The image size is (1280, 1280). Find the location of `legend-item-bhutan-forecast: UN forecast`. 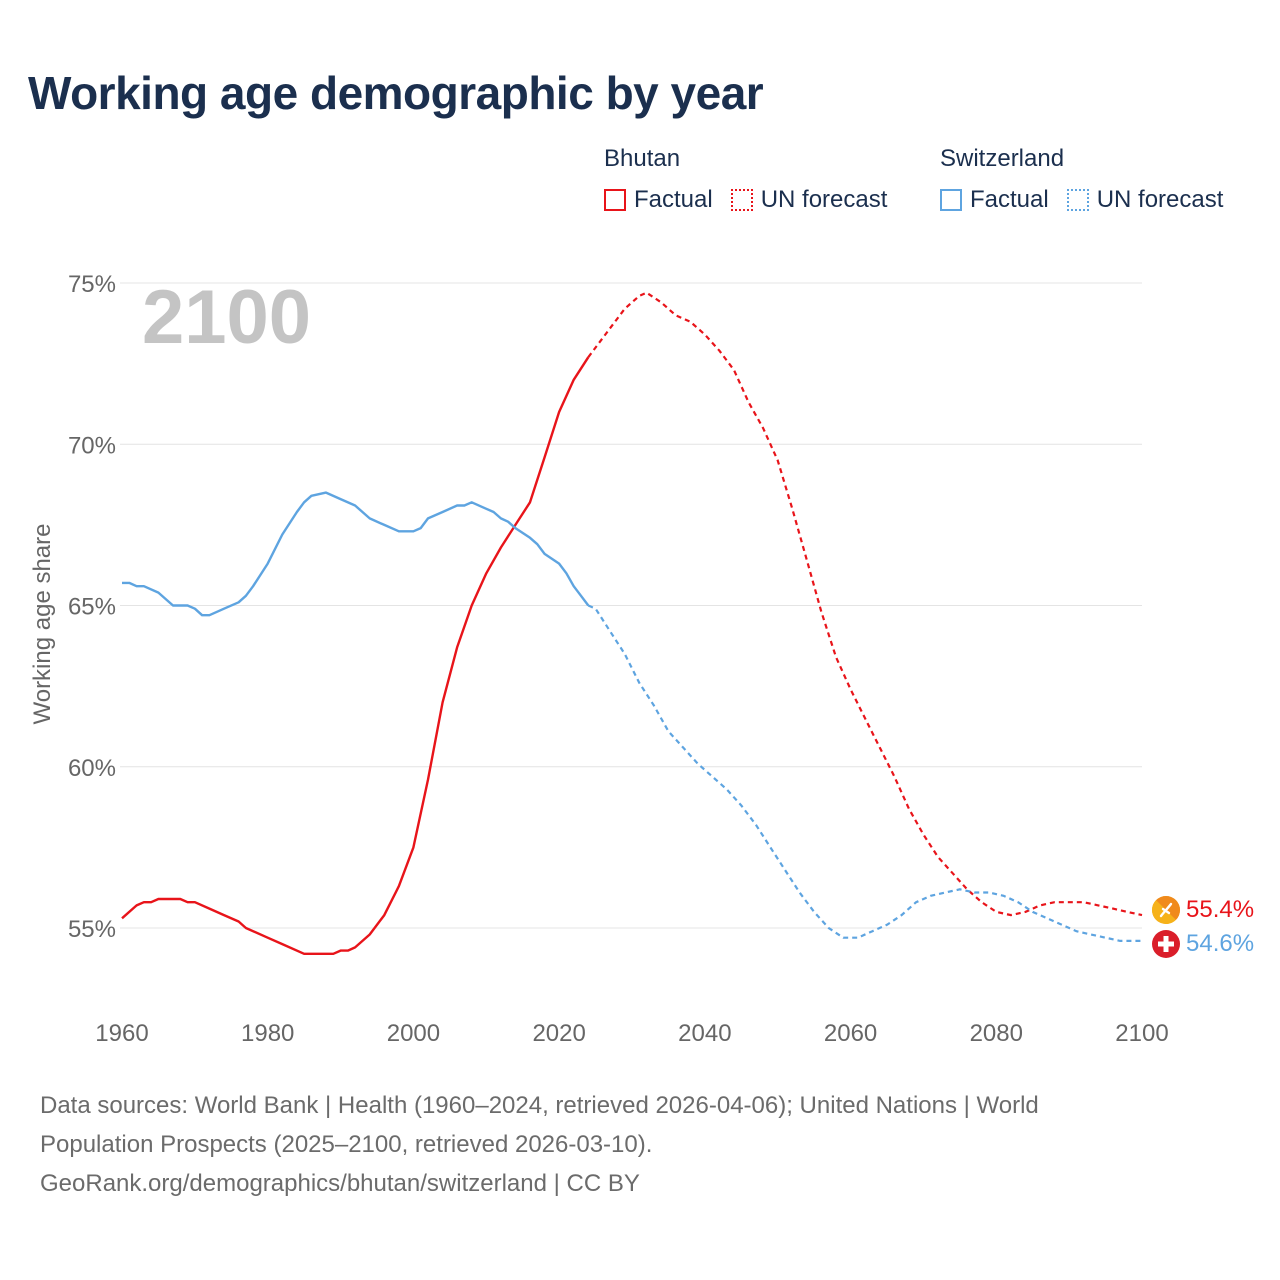

legend-item-bhutan-forecast: UN forecast is located at coordinates (809, 200).